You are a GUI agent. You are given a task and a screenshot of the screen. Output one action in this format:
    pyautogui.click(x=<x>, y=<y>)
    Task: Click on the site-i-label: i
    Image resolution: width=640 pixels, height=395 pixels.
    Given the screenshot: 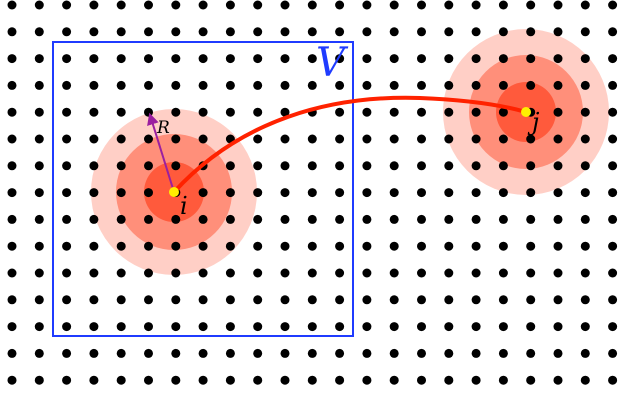 What is the action you would take?
    pyautogui.click(x=184, y=206)
    